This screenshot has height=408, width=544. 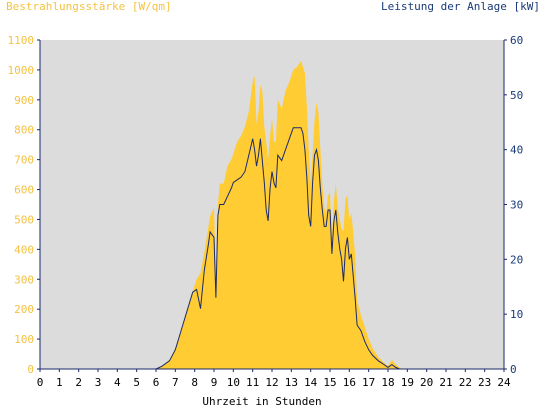 I want to click on left-tick-label: 600, so click(x=24, y=190).